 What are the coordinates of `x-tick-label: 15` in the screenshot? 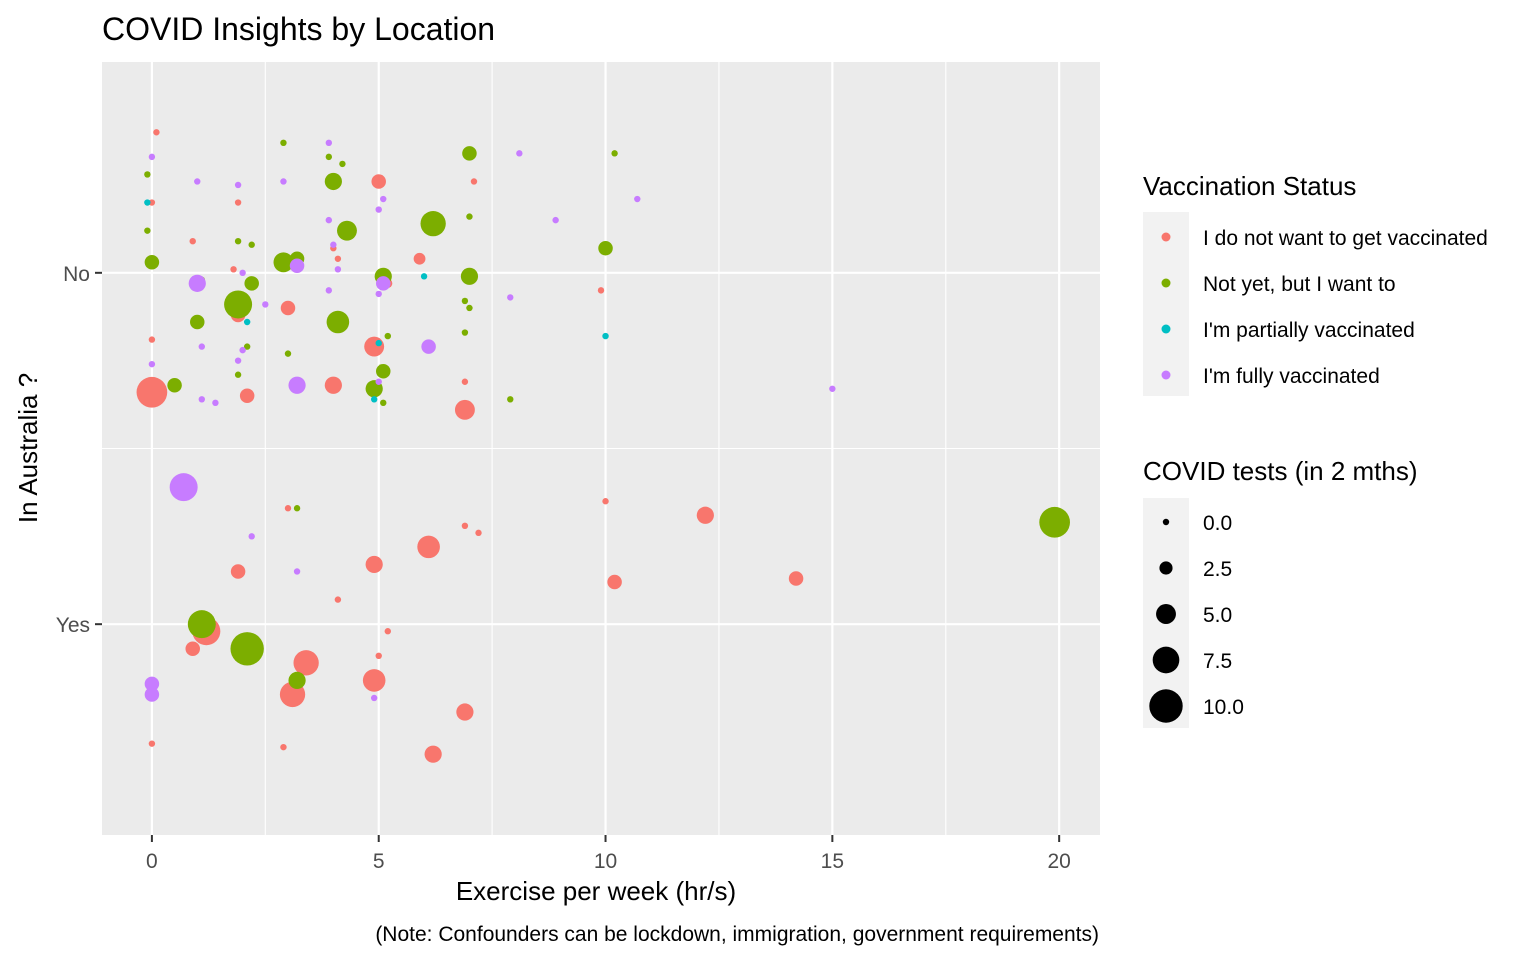 It's located at (832, 861).